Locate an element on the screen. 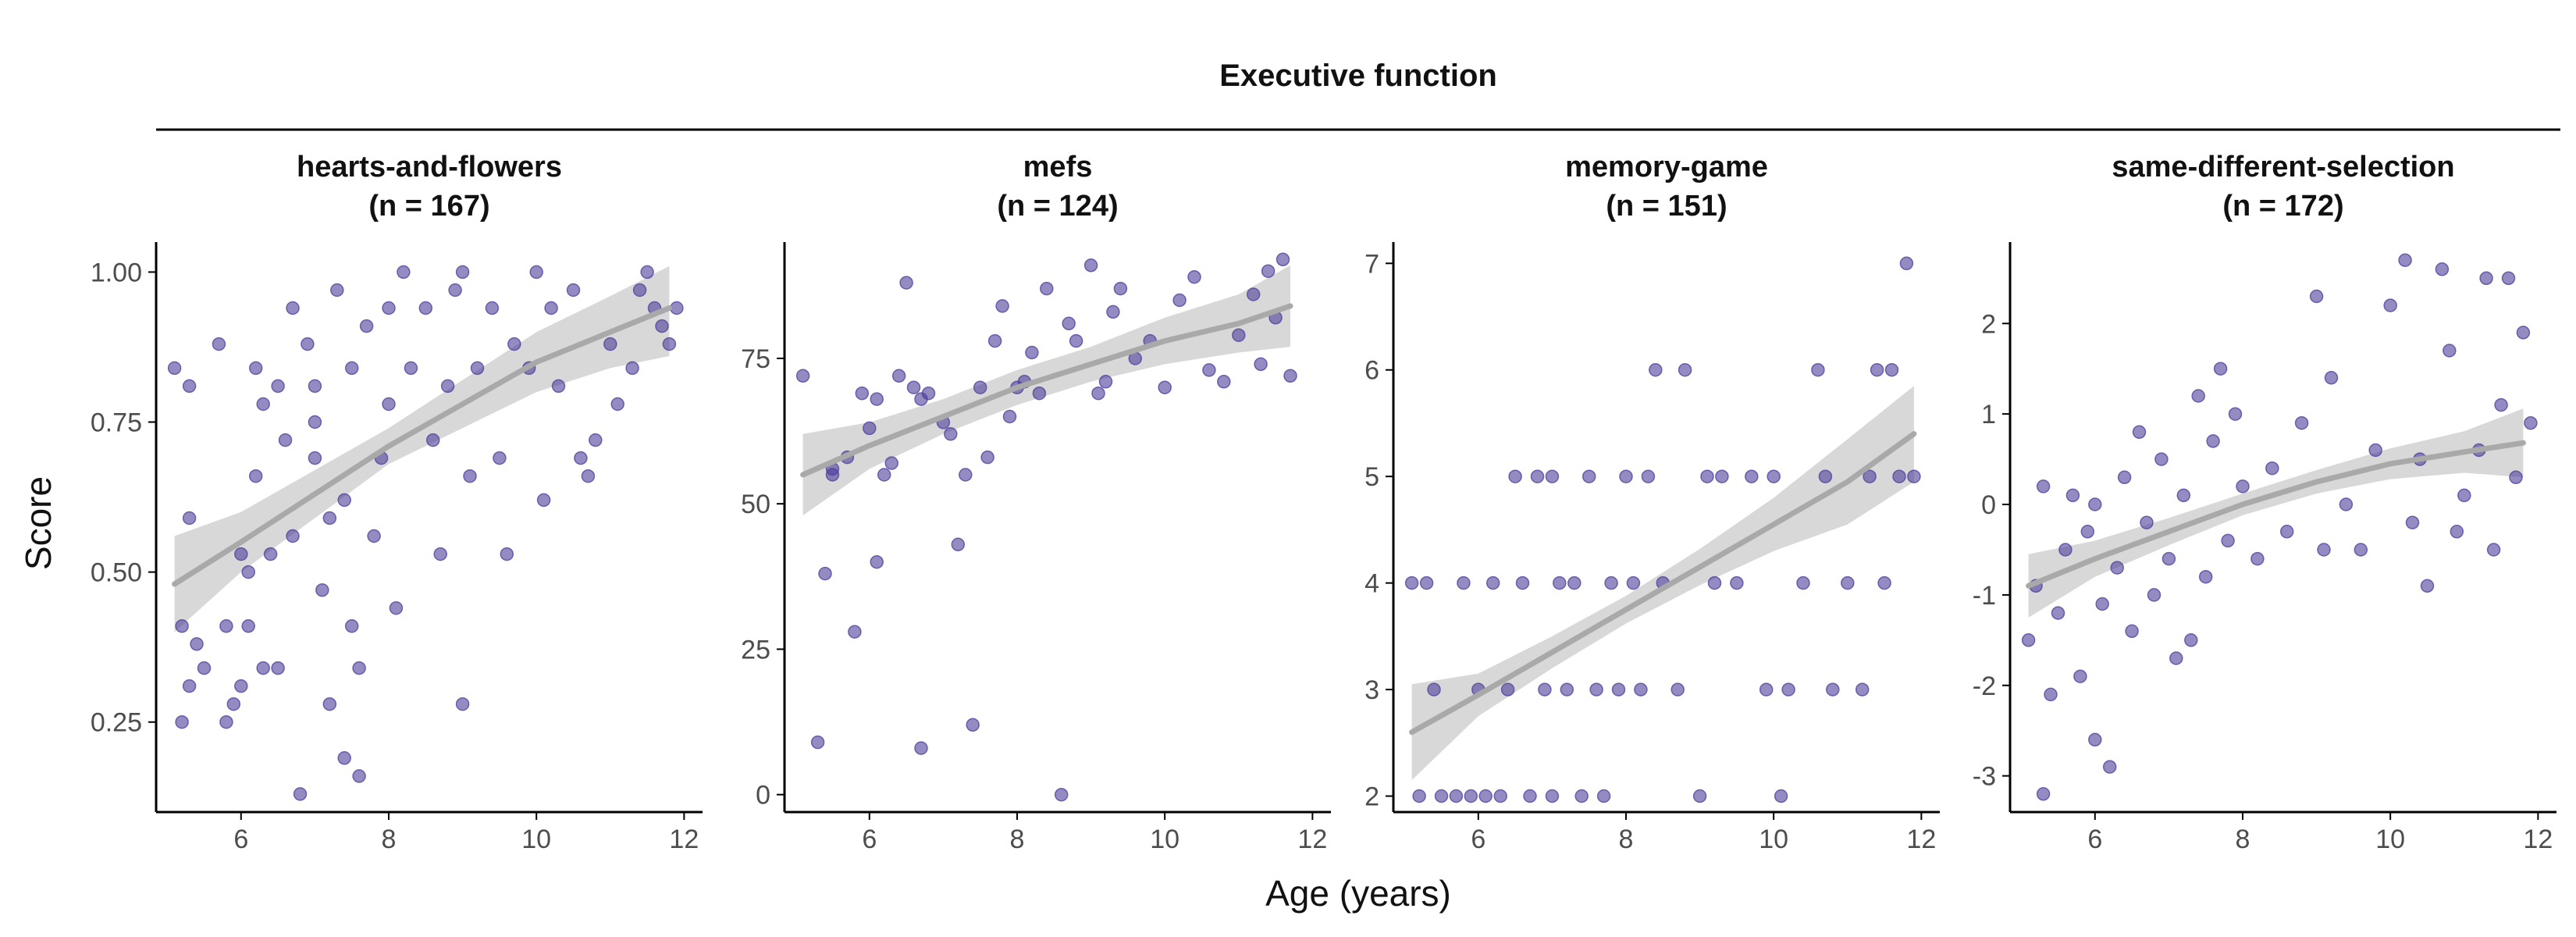 Image resolution: width=2576 pixels, height=937 pixels. y-tick-label: -3 is located at coordinates (1984, 777).